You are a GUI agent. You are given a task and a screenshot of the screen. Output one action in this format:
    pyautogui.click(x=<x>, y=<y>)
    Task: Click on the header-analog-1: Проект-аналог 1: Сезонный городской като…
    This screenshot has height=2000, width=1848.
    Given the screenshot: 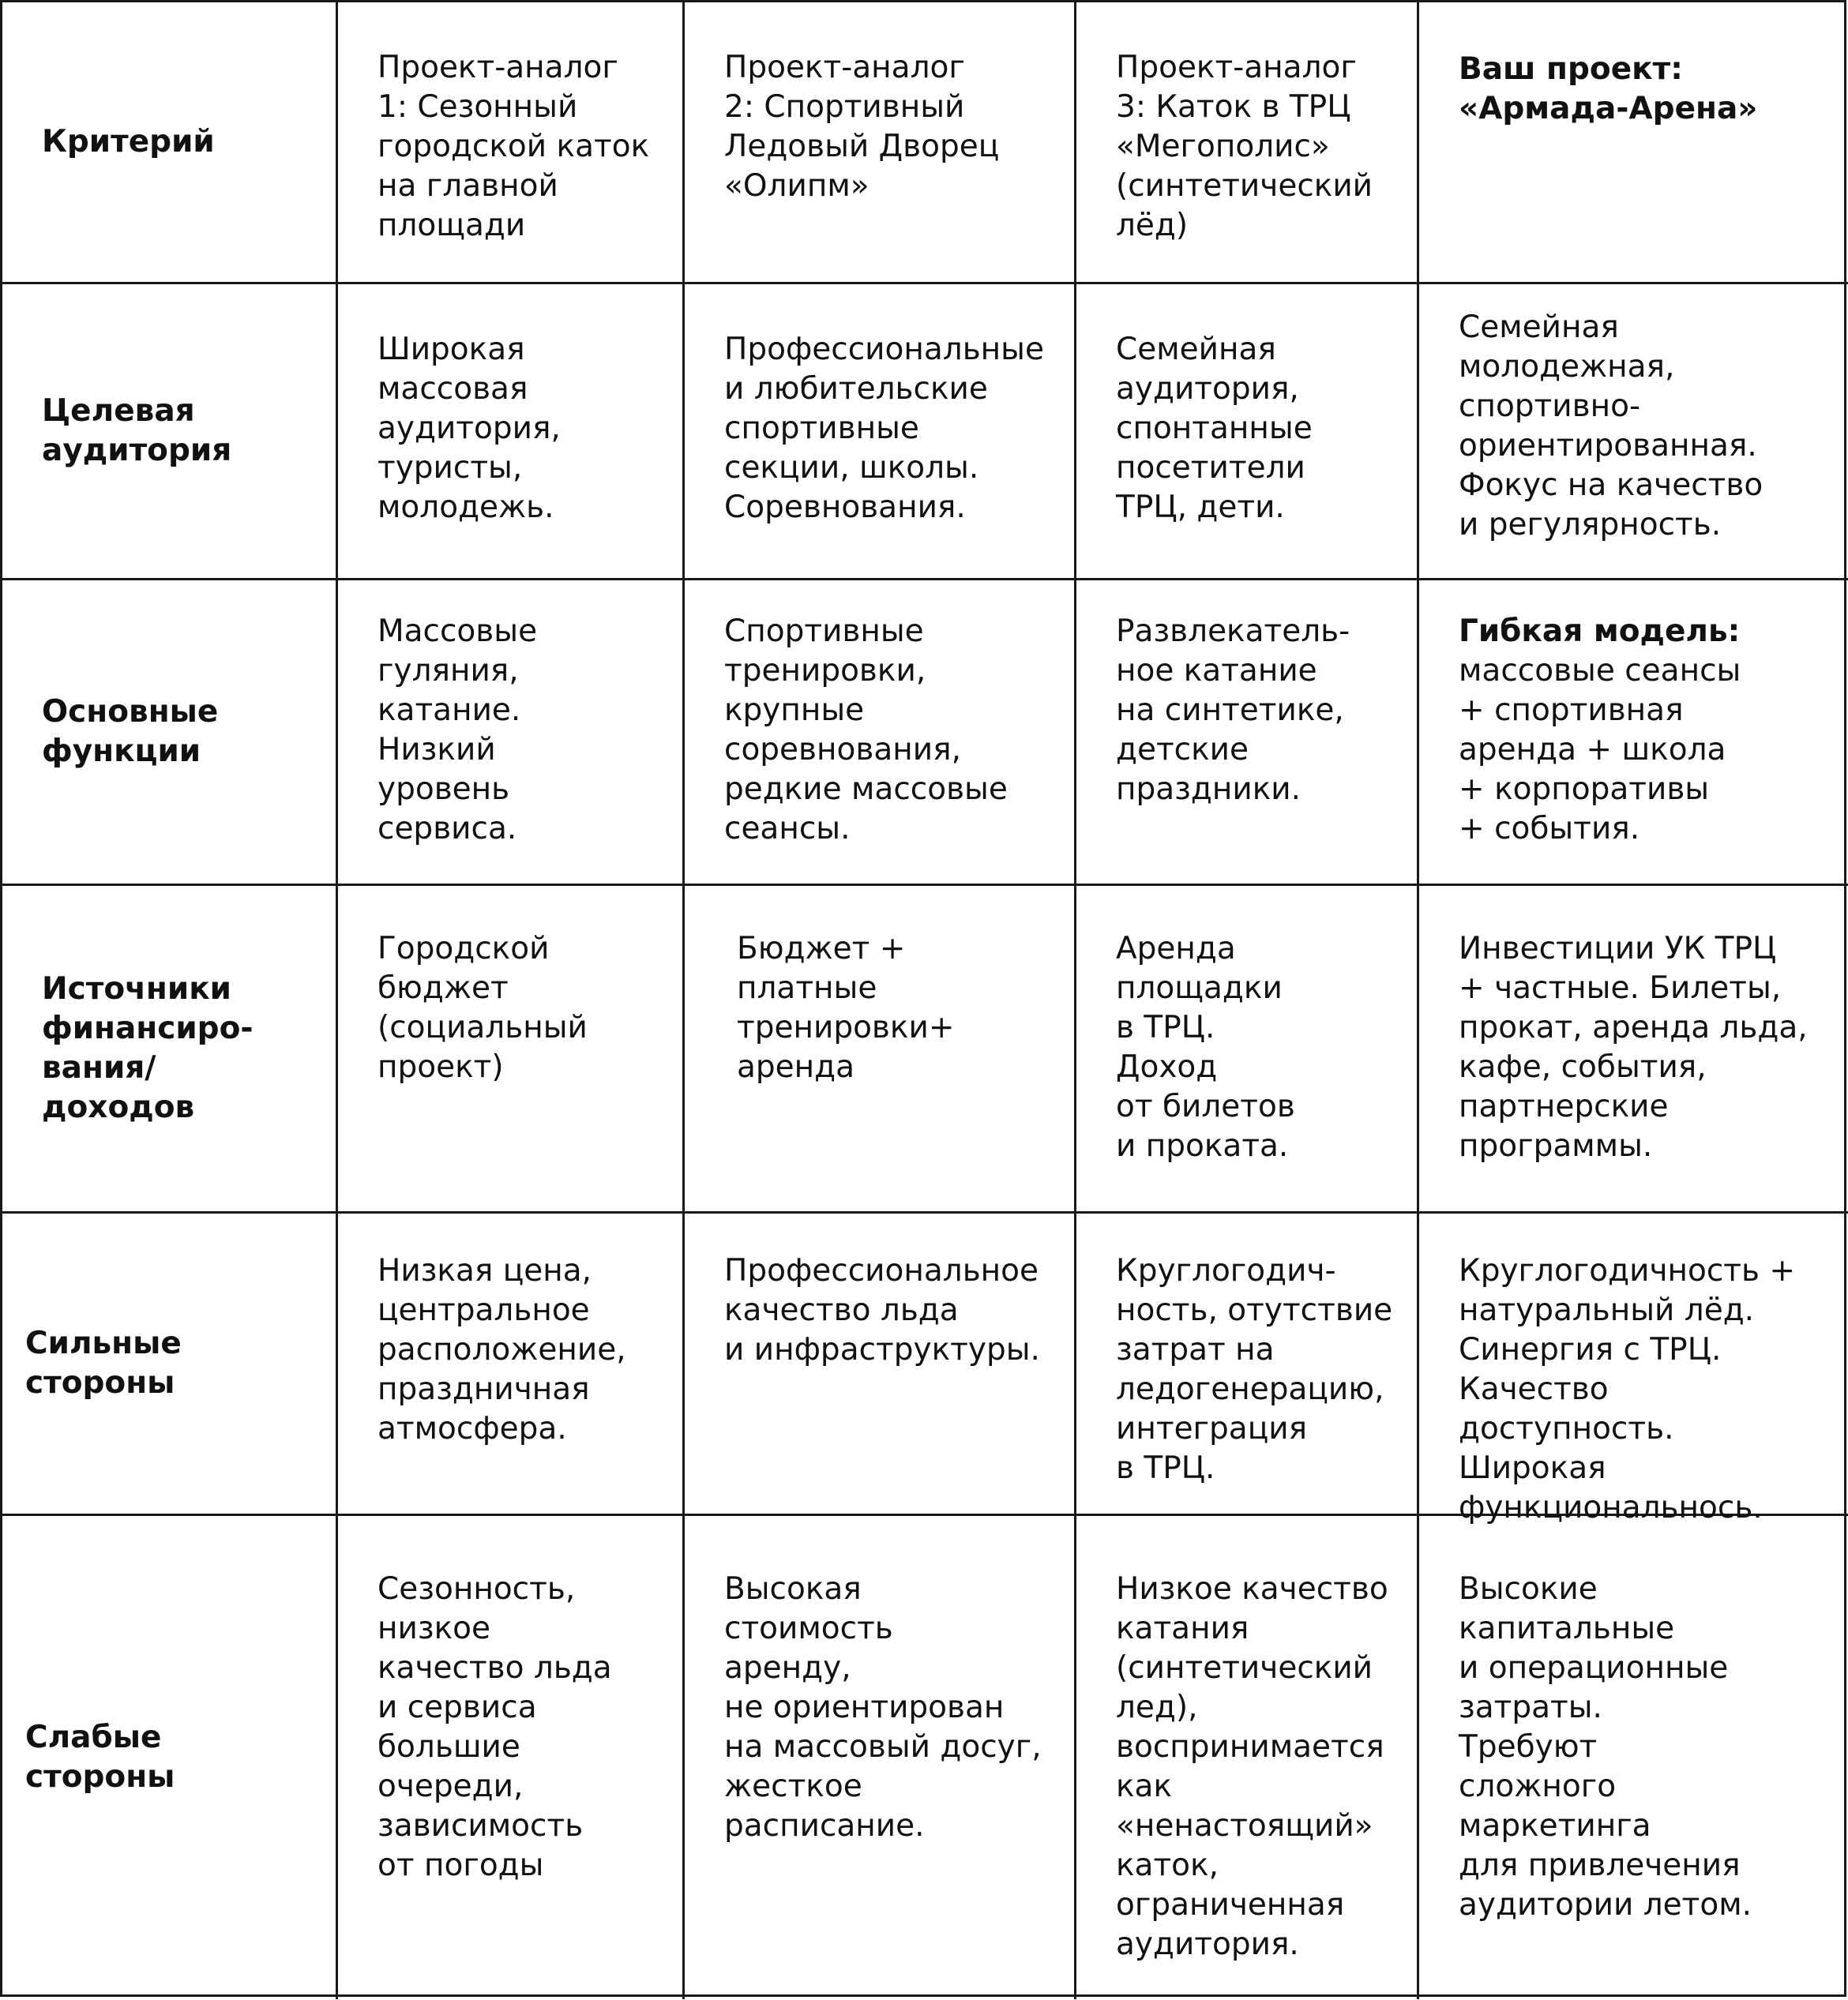 What is the action you would take?
    pyautogui.click(x=511, y=143)
    